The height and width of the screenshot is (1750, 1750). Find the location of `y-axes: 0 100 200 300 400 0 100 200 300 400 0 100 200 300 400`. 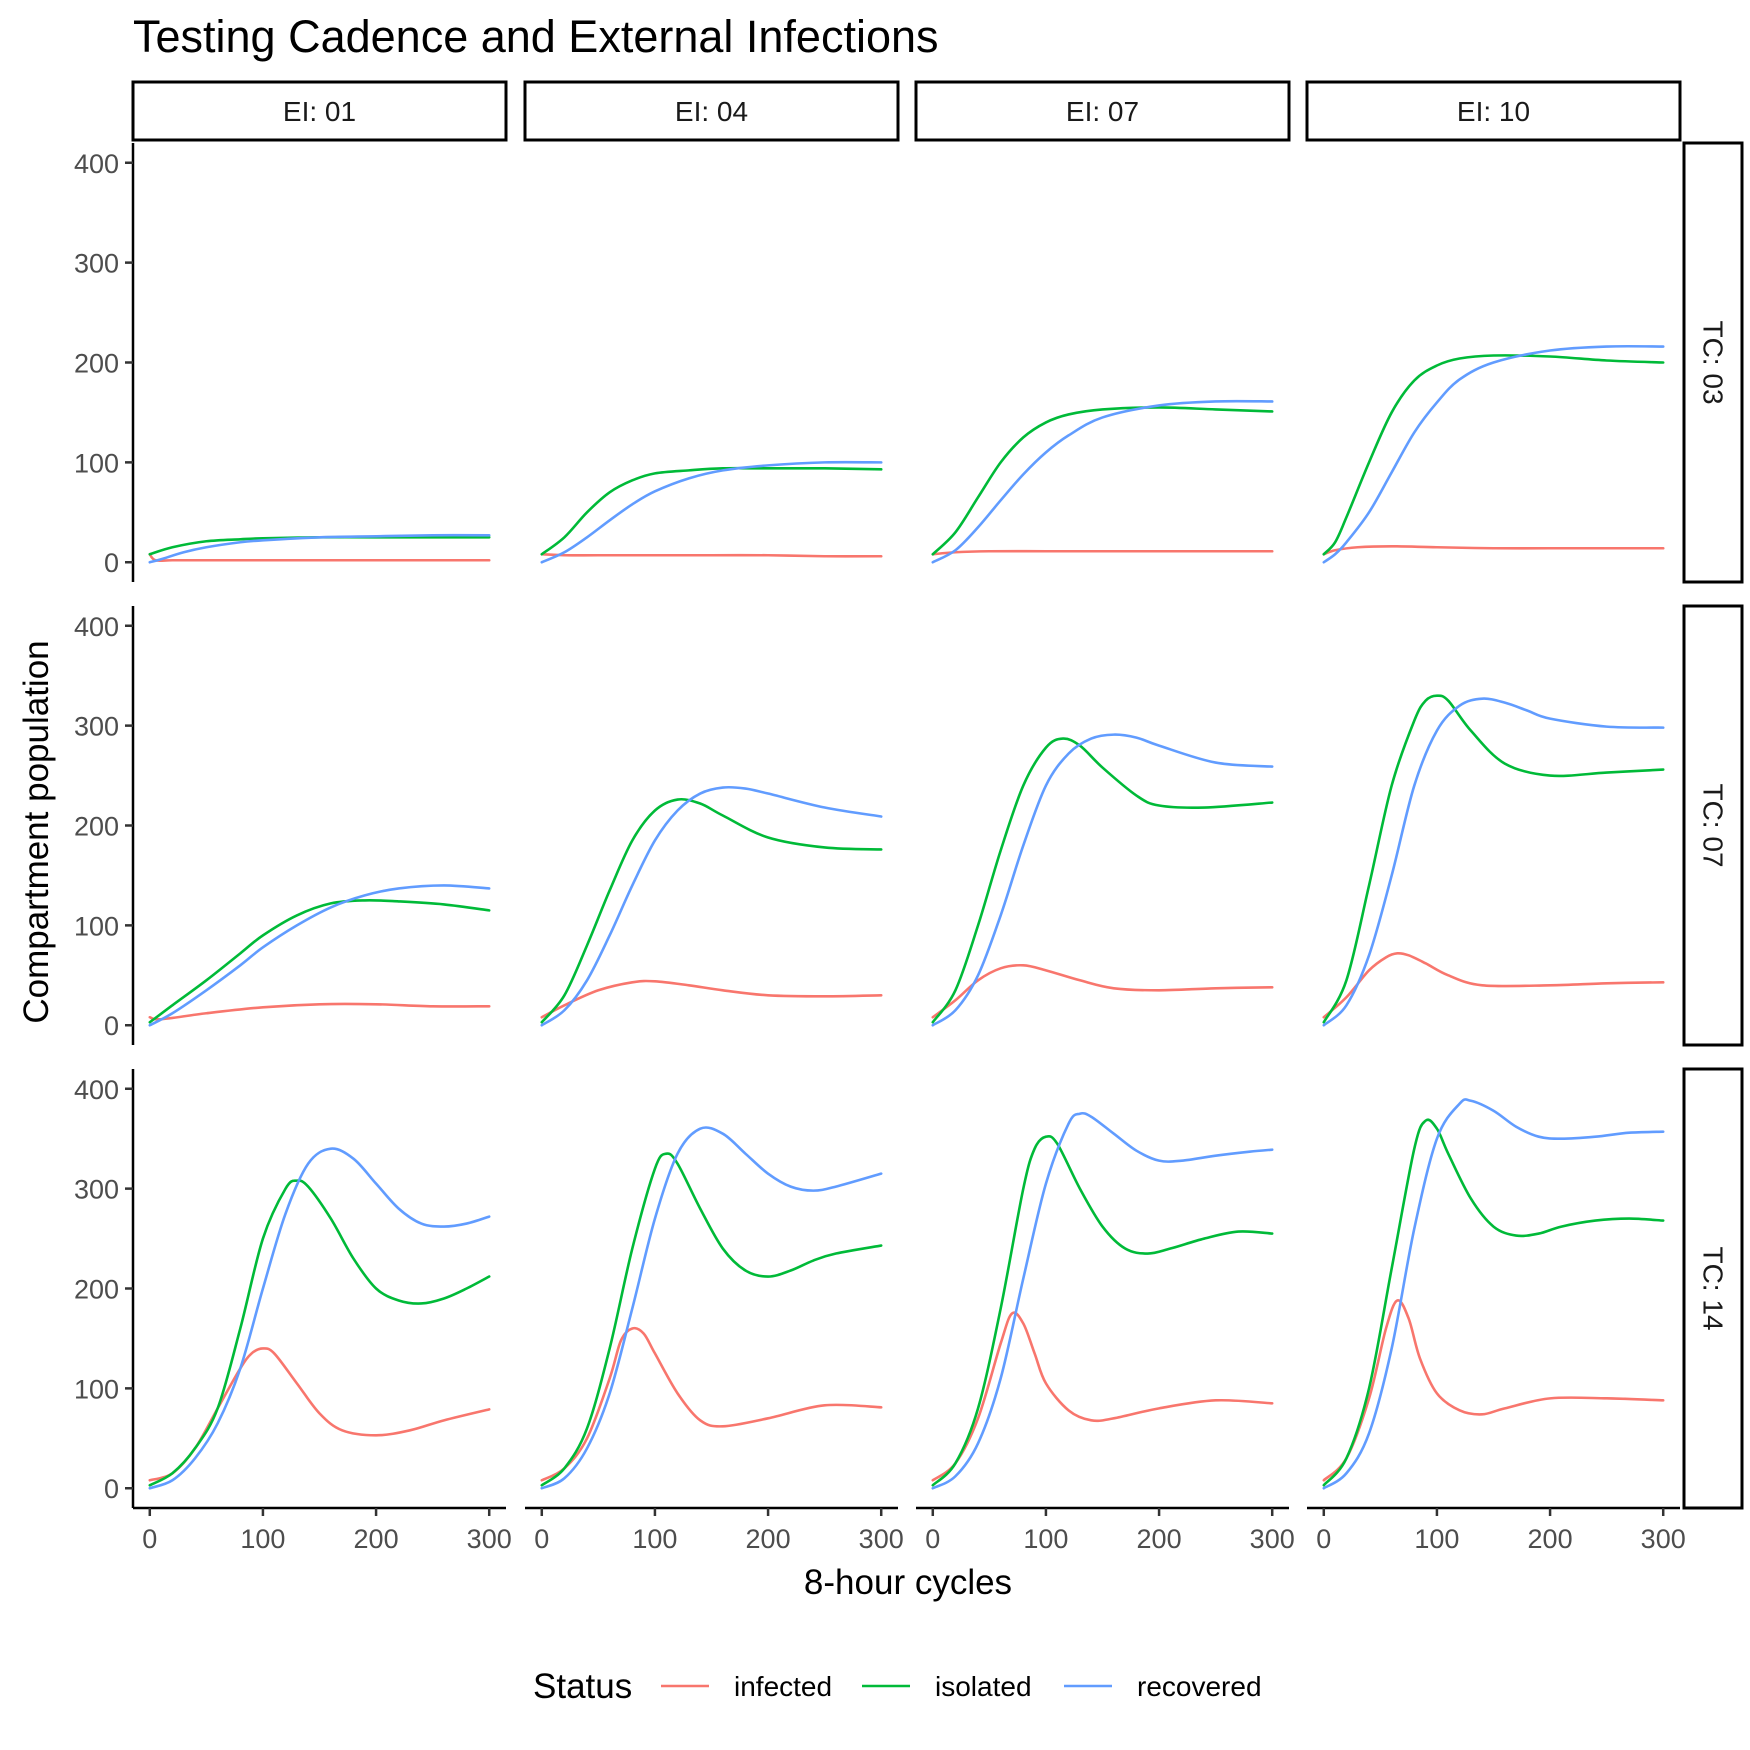

y-axes: 0 100 200 300 400 0 100 200 300 400 0 100 200 300 400 is located at coordinates (104, 825).